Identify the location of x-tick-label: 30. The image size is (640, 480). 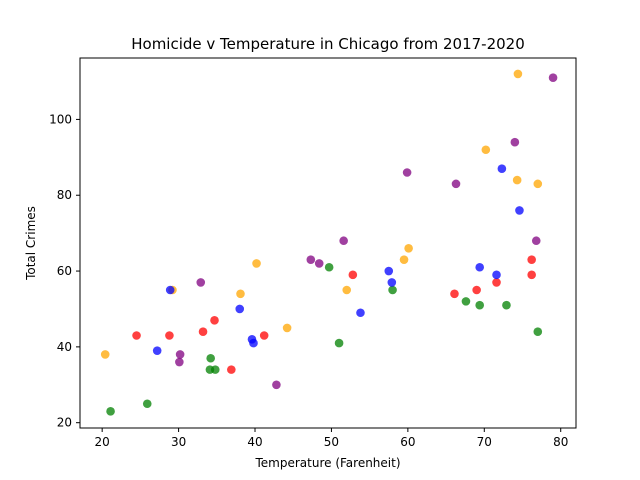
(178, 442).